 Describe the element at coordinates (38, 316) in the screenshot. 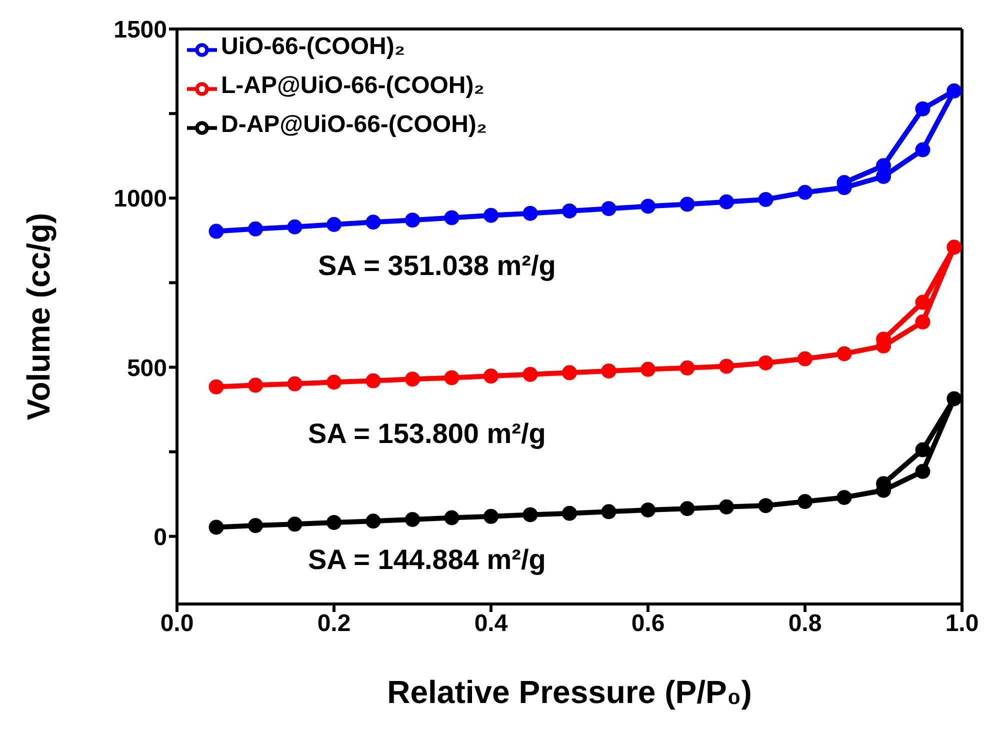

I see `y-axis-title: Volume (cc/g)` at that location.